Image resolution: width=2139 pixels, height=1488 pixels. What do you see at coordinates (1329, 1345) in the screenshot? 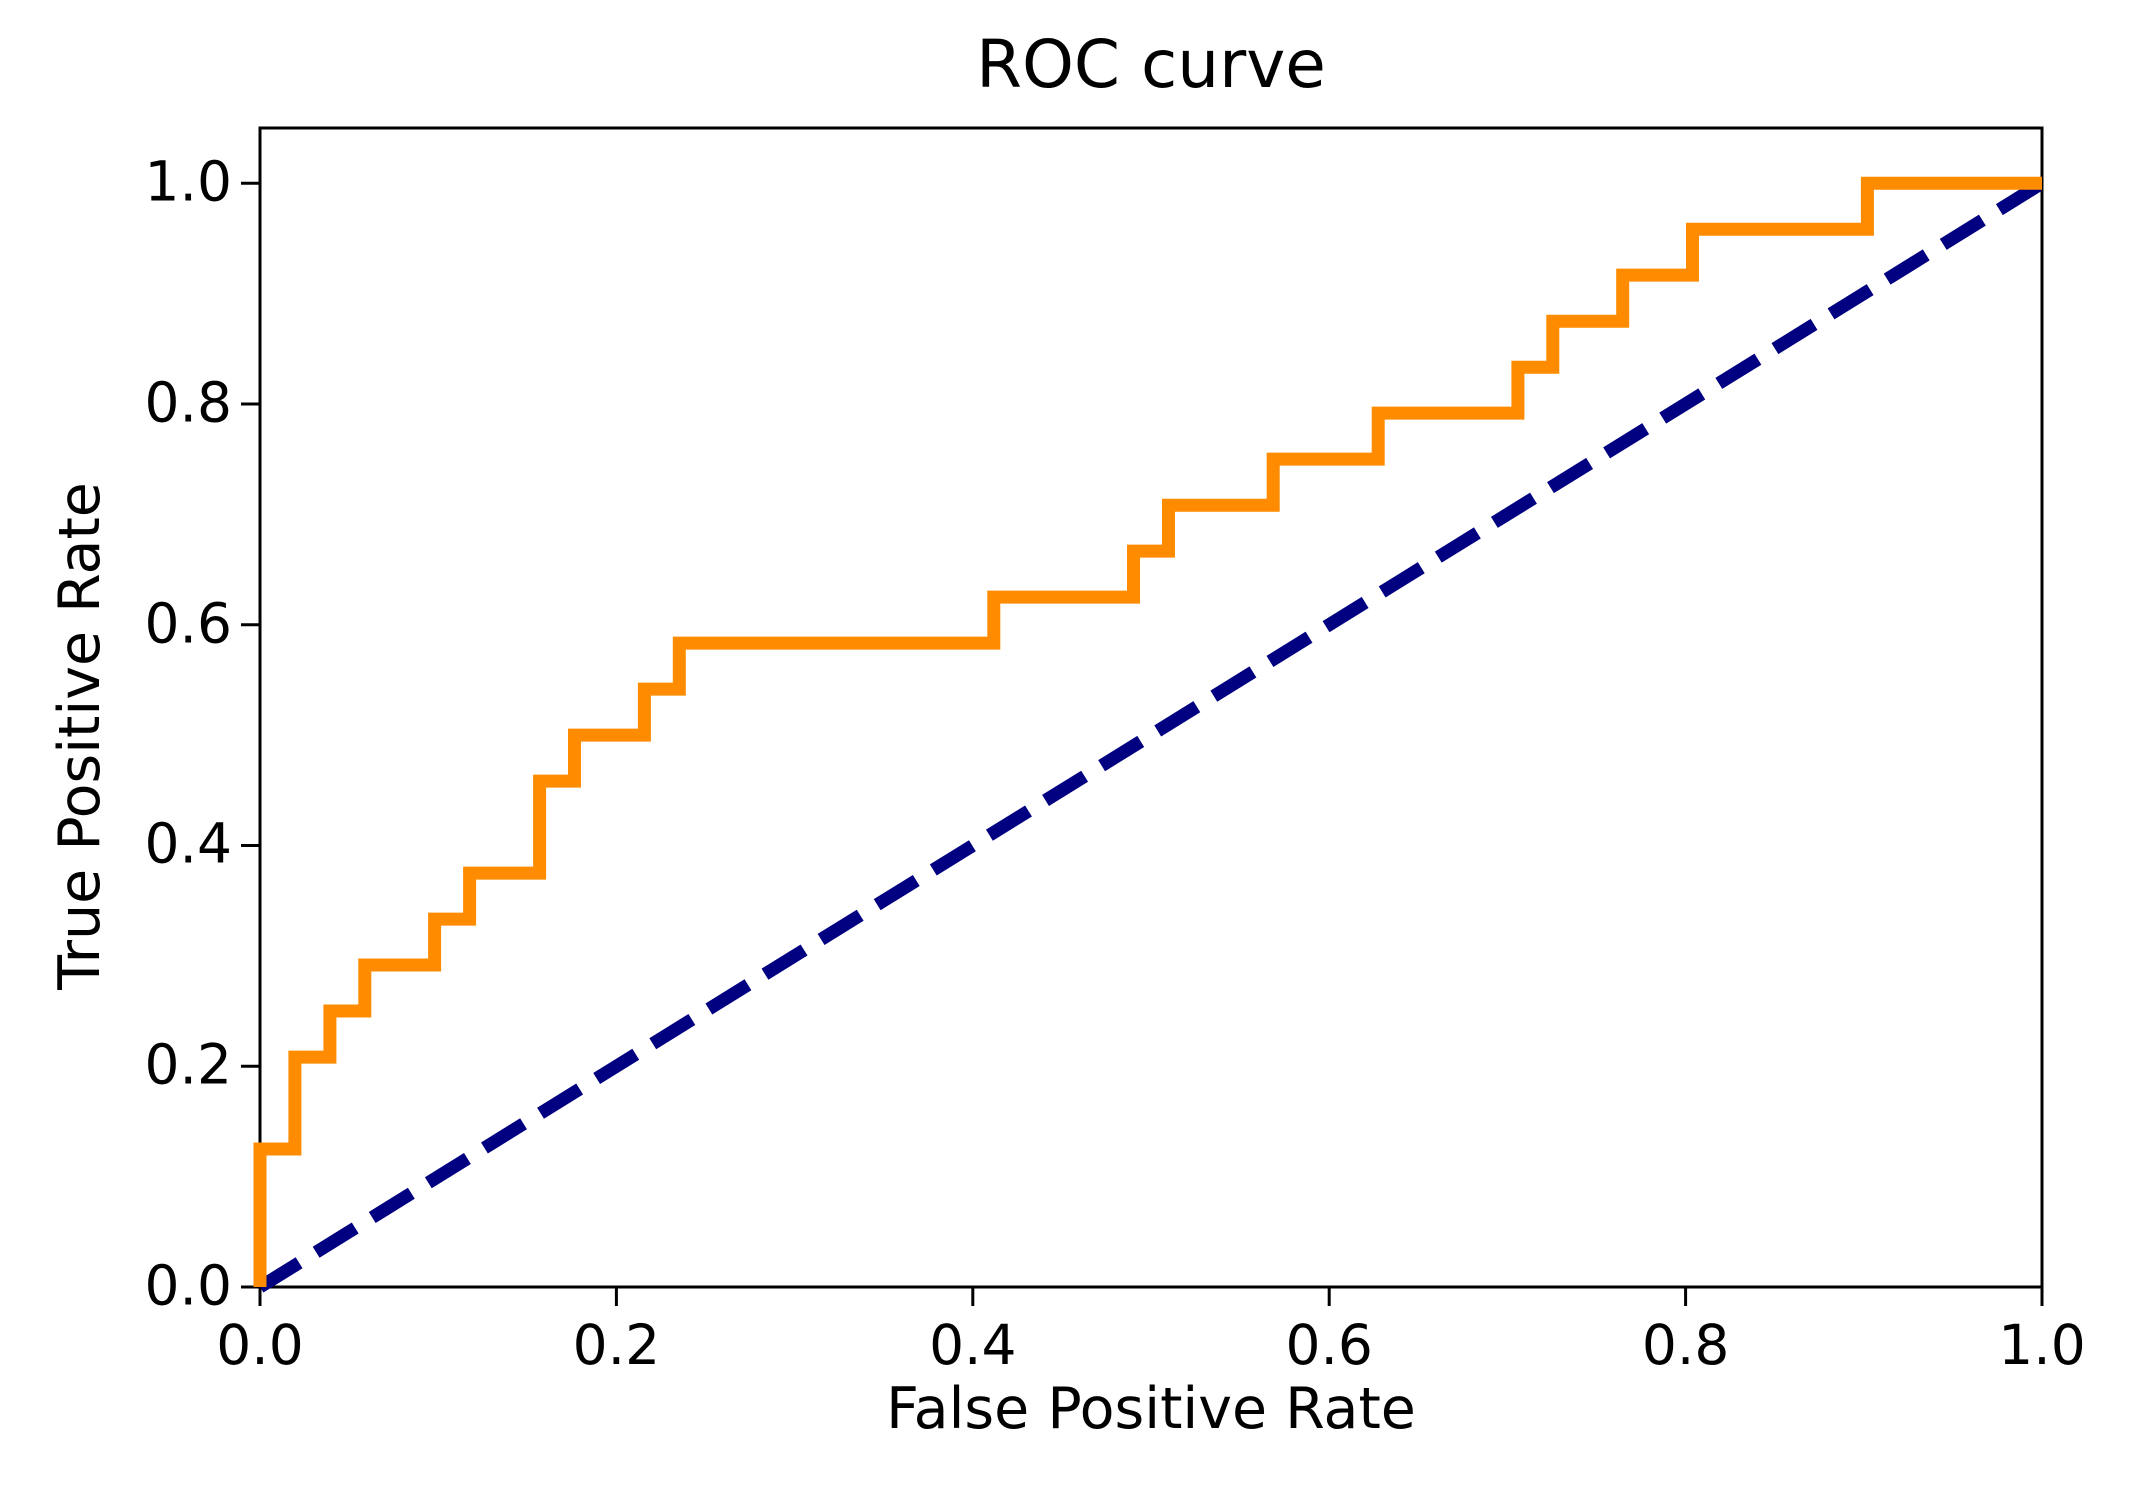
I see `x-tick-label: 0.6` at bounding box center [1329, 1345].